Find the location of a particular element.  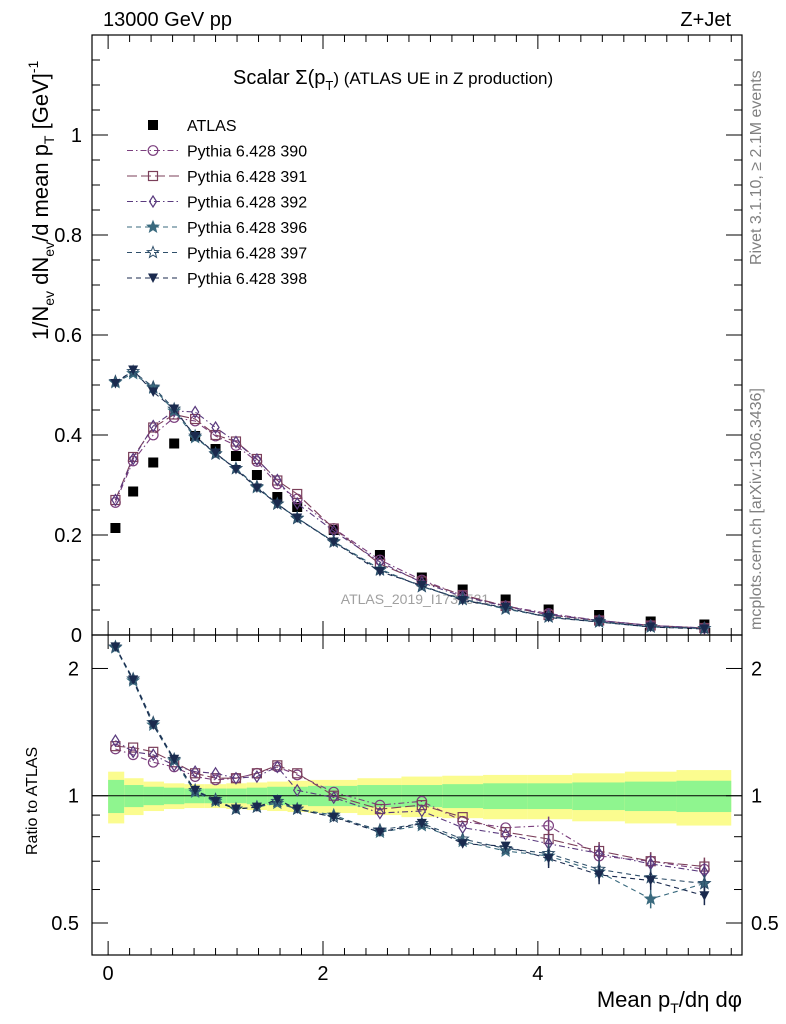

ratio-y-tick-label: 0.5 is located at coordinates (65, 924).